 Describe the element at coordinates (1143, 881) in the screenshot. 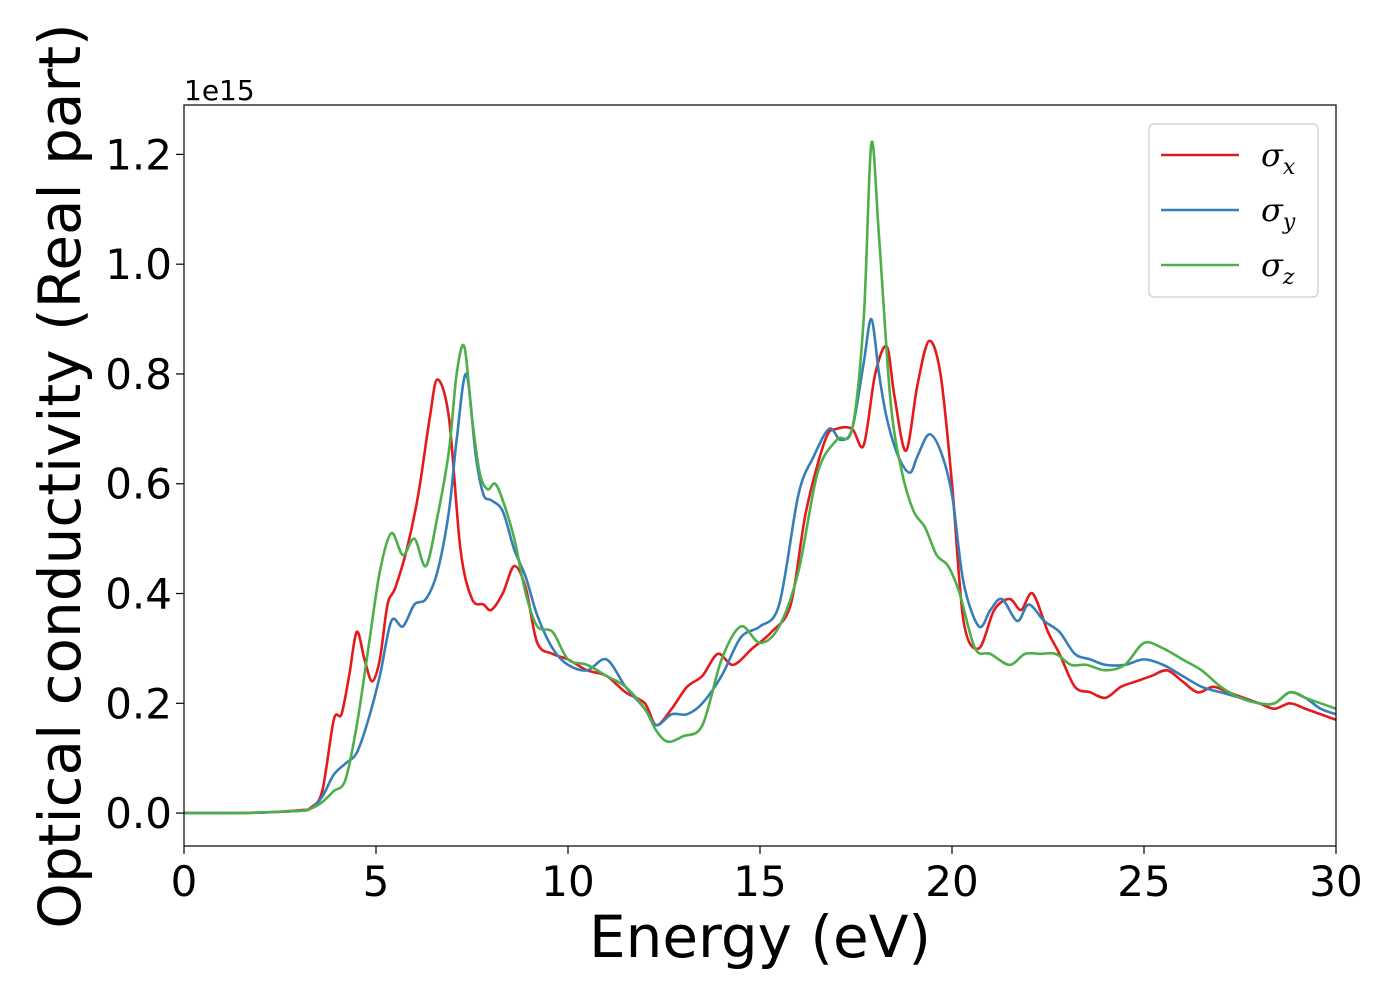

I see `x-tick-label: 25` at that location.